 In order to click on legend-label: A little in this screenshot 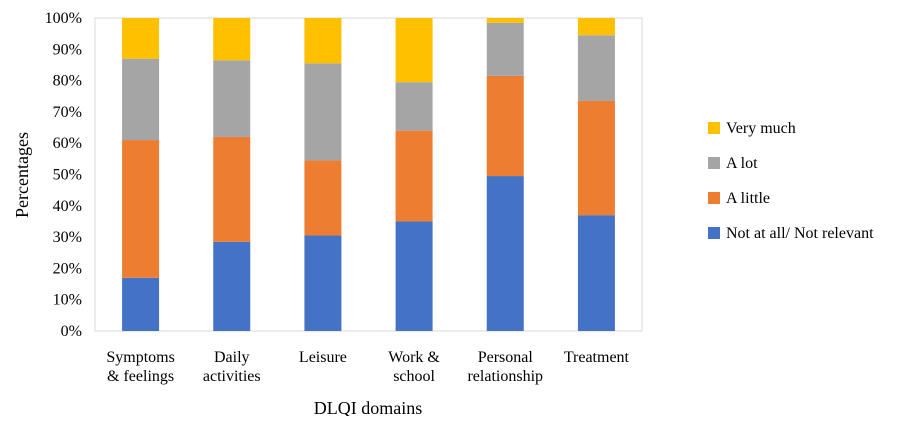, I will do `click(748, 198)`.